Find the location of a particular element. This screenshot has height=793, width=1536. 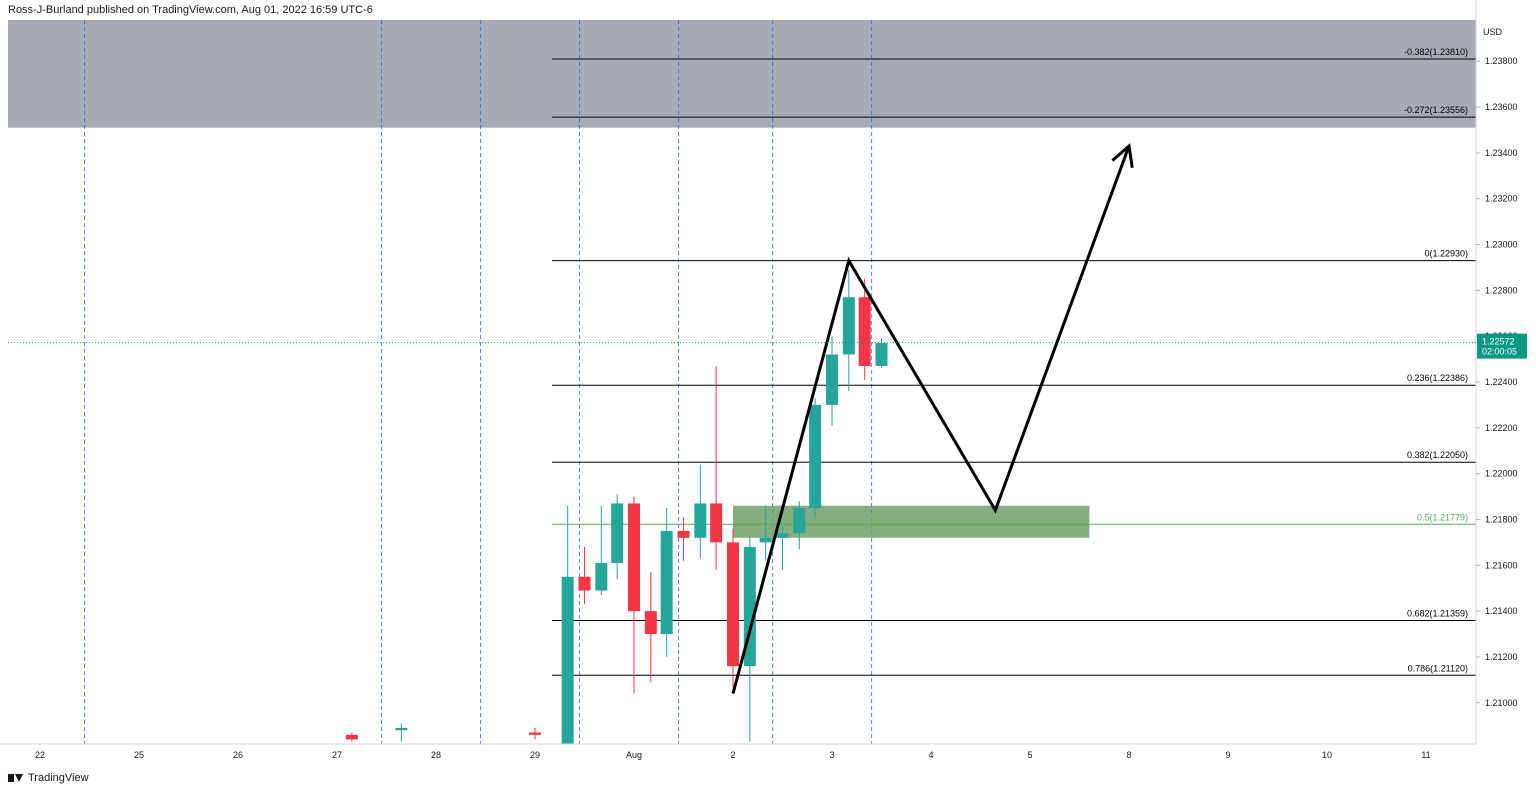

price-tick-label: 1.22400 is located at coordinates (1501, 382).